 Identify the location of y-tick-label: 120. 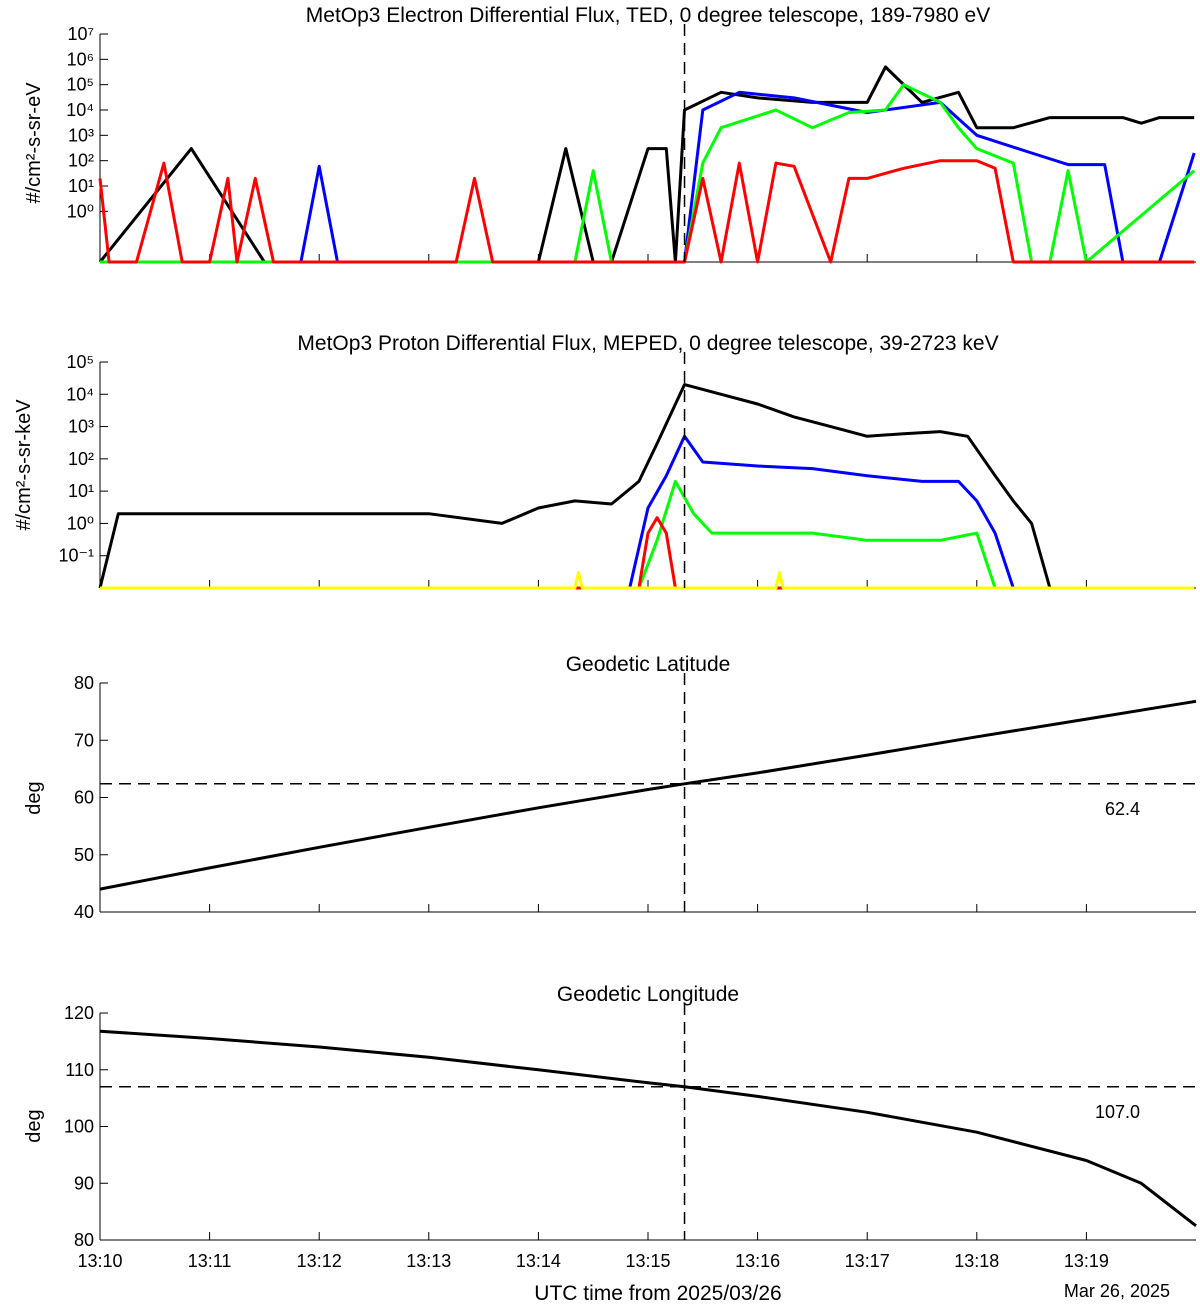
(79, 1013).